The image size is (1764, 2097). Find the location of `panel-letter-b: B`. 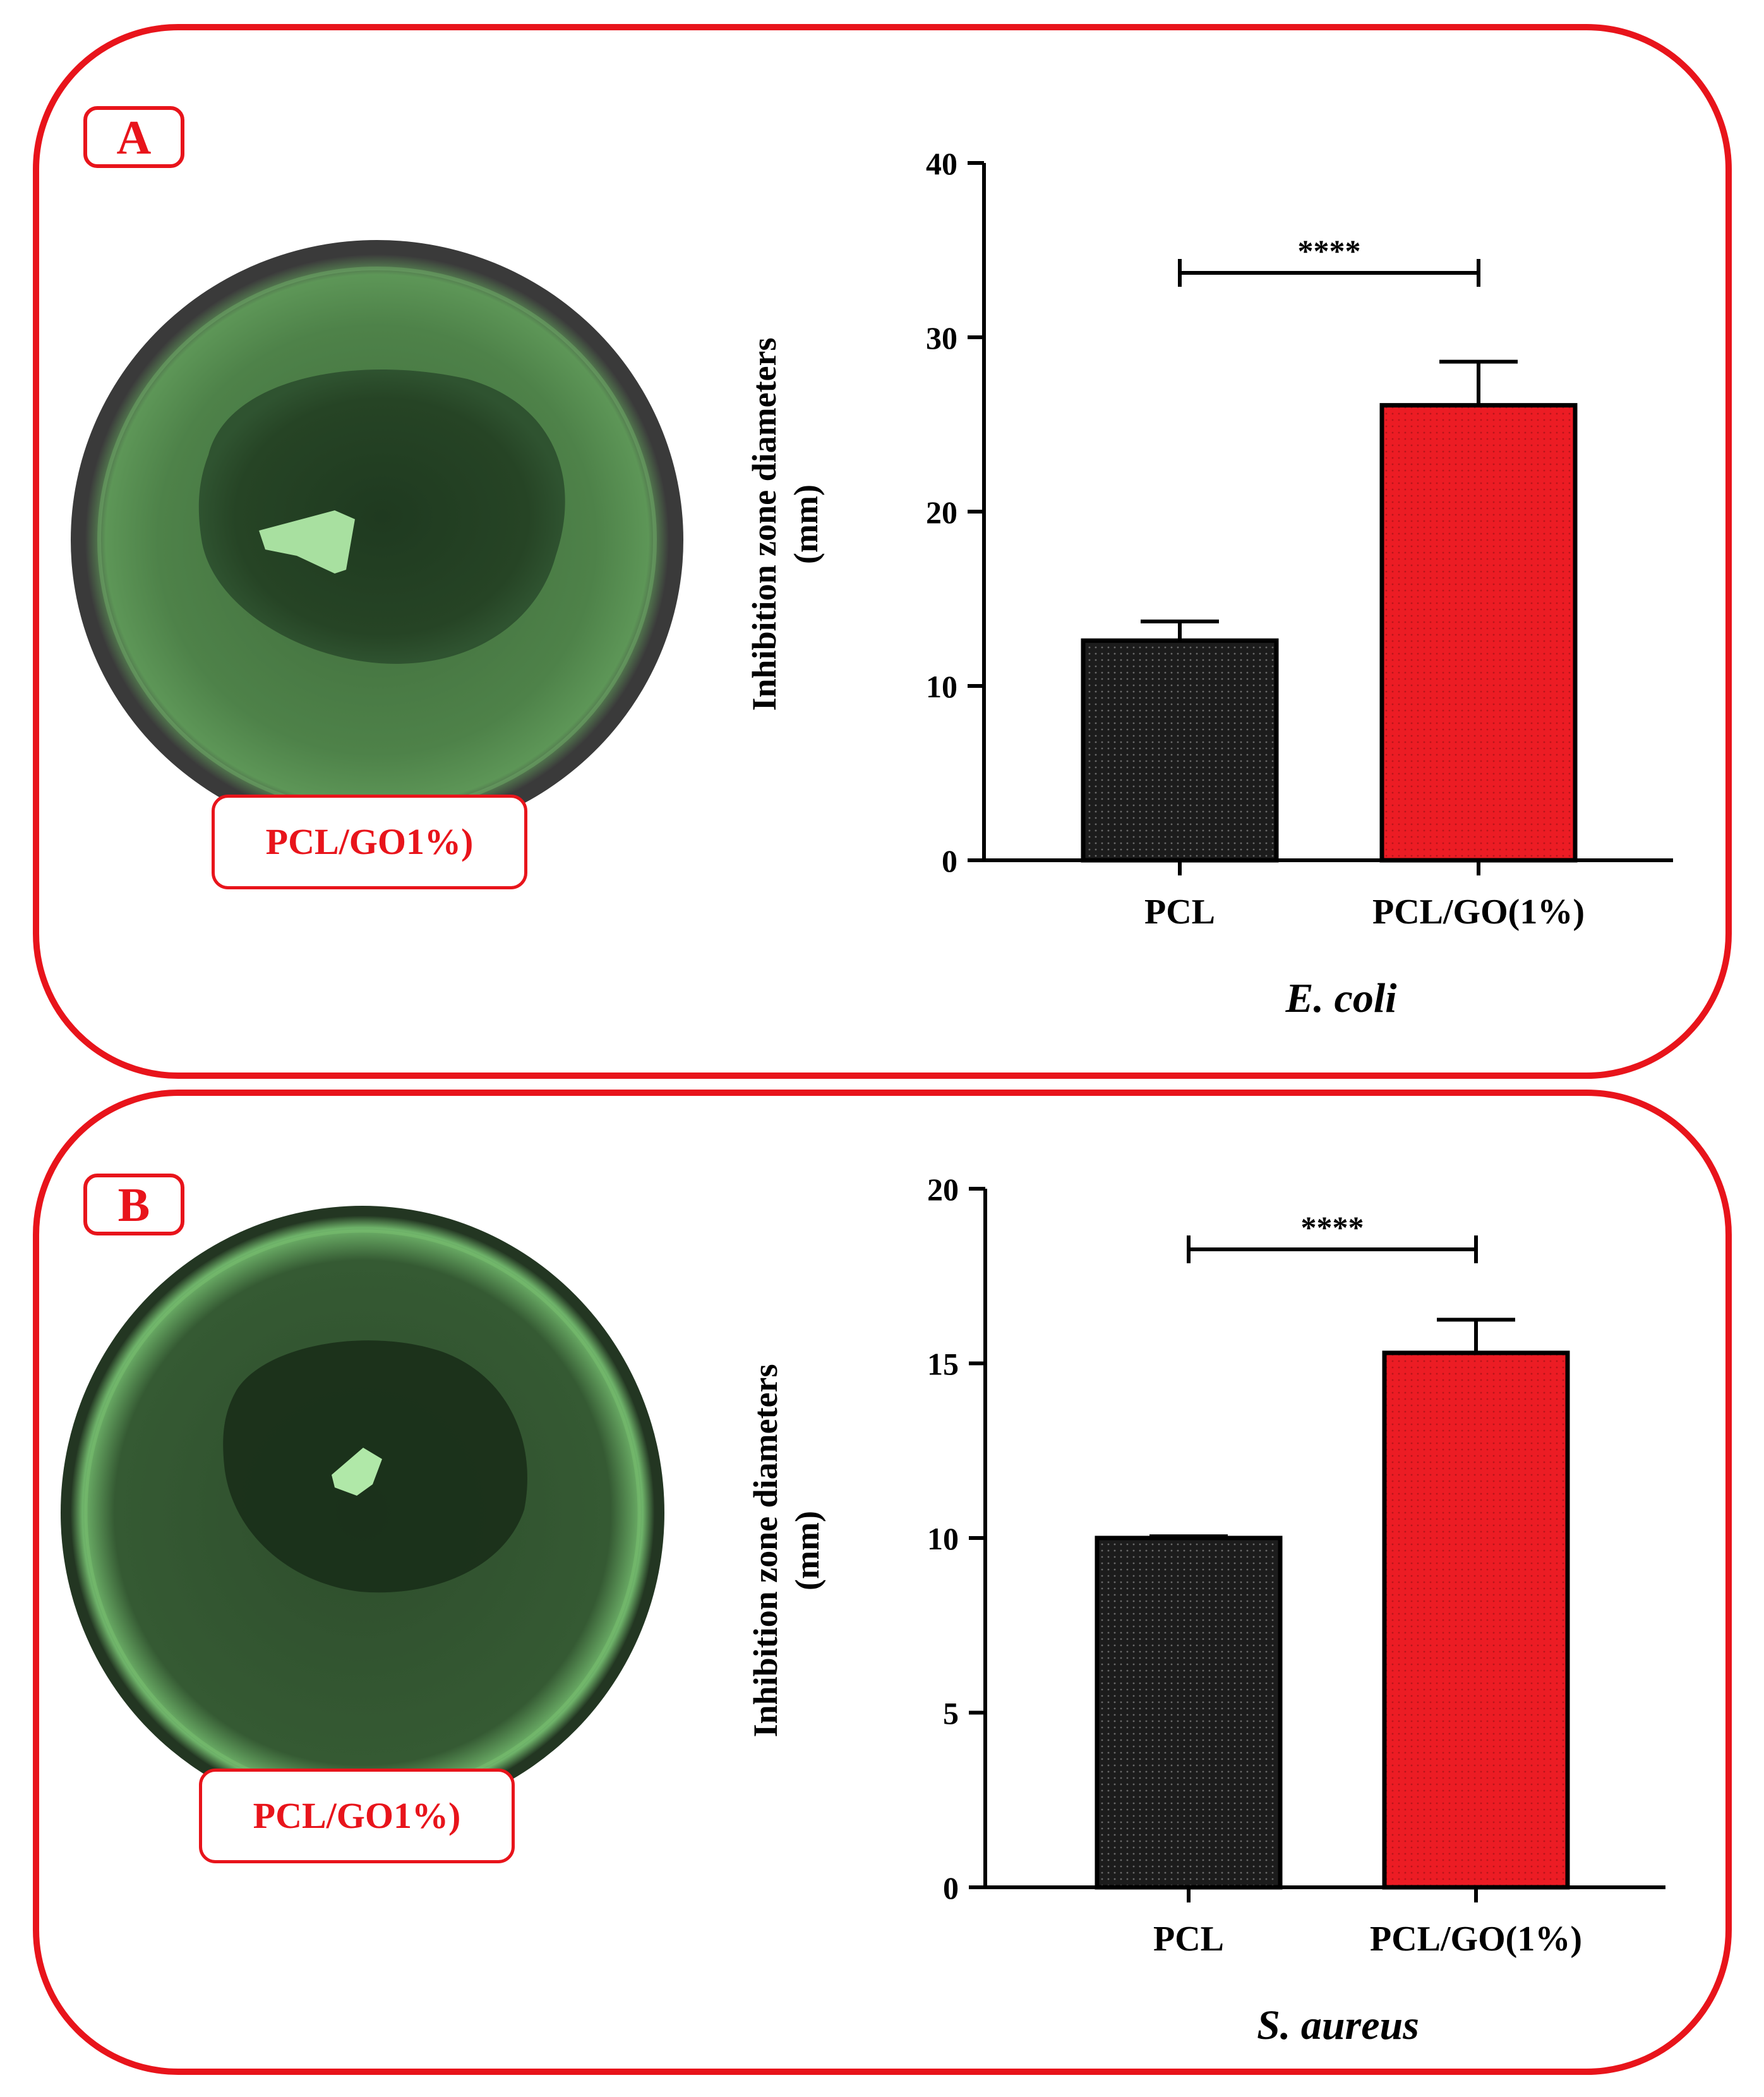

panel-letter-b: B is located at coordinates (133, 1205).